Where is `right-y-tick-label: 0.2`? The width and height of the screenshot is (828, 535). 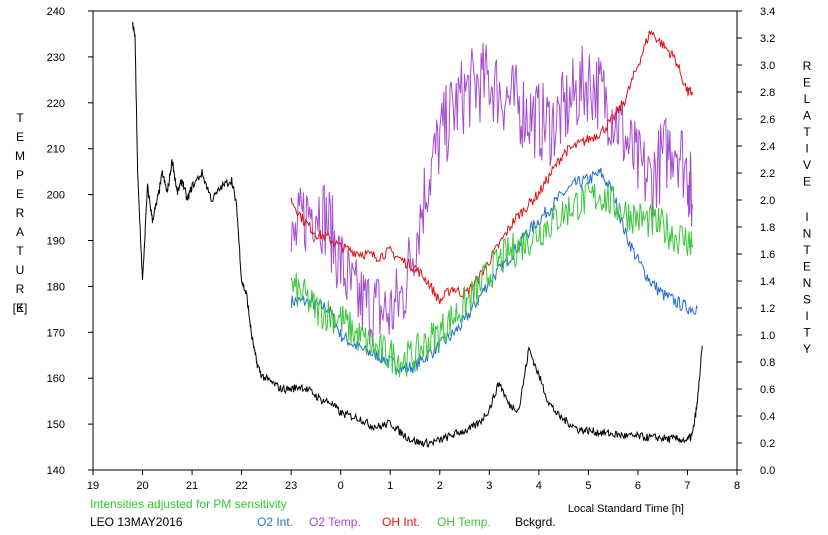 right-y-tick-label: 0.2 is located at coordinates (767, 444).